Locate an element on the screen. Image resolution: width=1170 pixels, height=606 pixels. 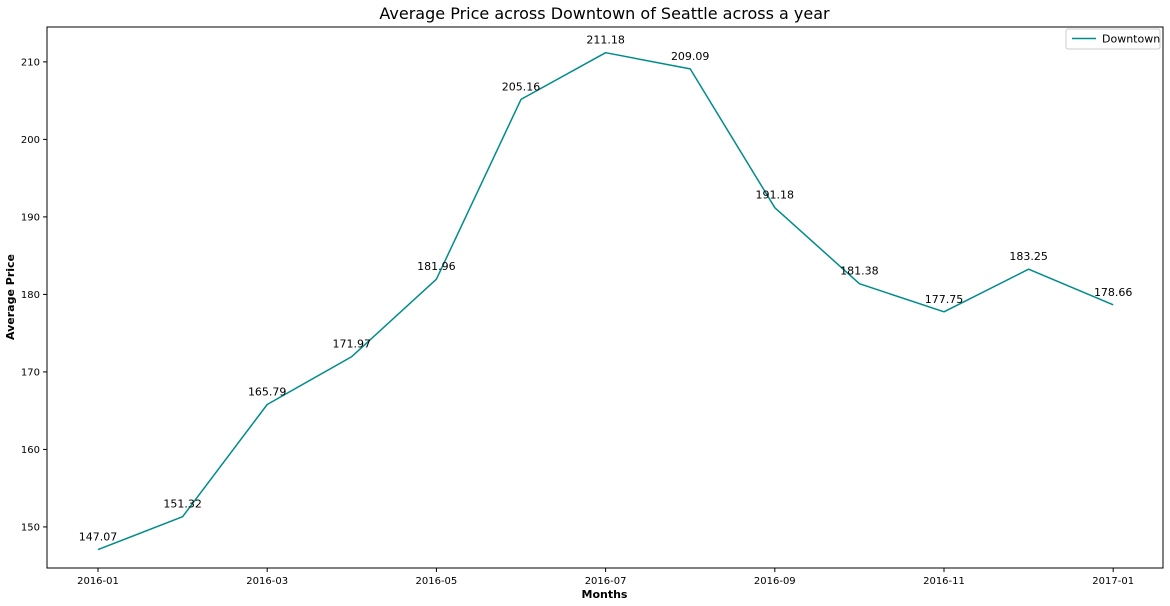
y-axis-label: Average Price is located at coordinates (10, 297).